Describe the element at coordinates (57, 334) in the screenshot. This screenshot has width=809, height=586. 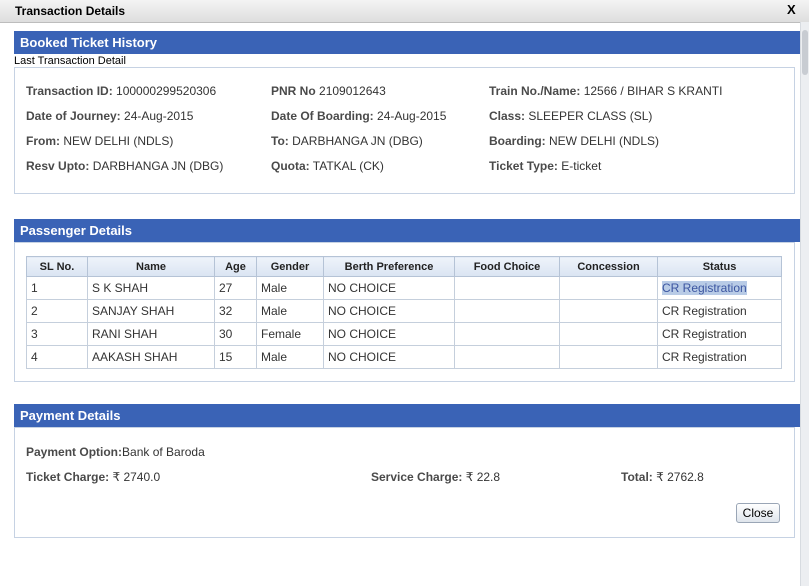
I see `cell-sl-no: 3` at that location.